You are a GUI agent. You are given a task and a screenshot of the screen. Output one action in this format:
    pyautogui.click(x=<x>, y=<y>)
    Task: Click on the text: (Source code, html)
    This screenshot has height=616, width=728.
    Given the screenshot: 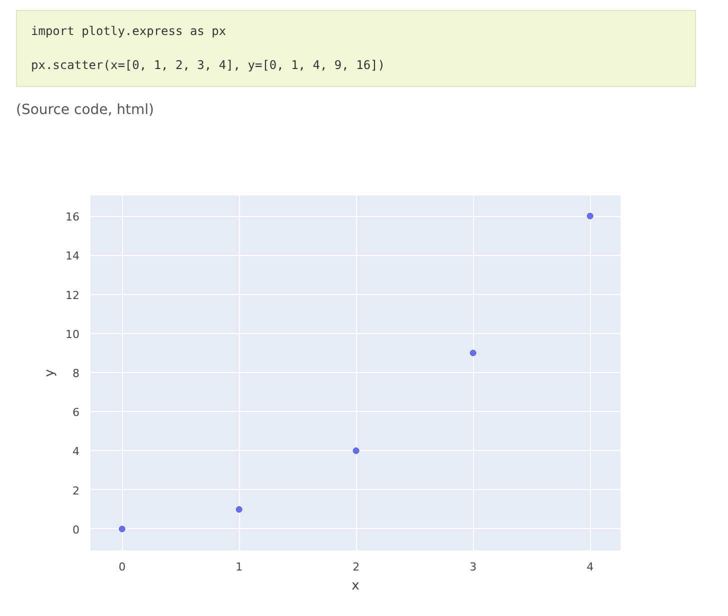 What is the action you would take?
    pyautogui.click(x=85, y=110)
    